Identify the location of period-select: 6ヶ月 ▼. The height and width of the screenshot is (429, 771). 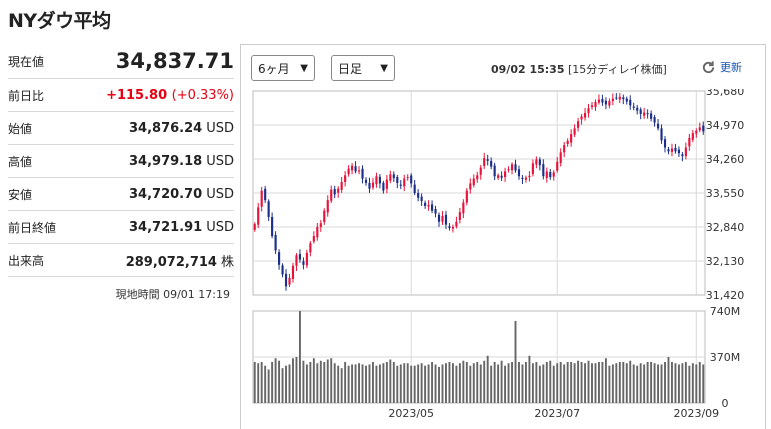
(283, 68).